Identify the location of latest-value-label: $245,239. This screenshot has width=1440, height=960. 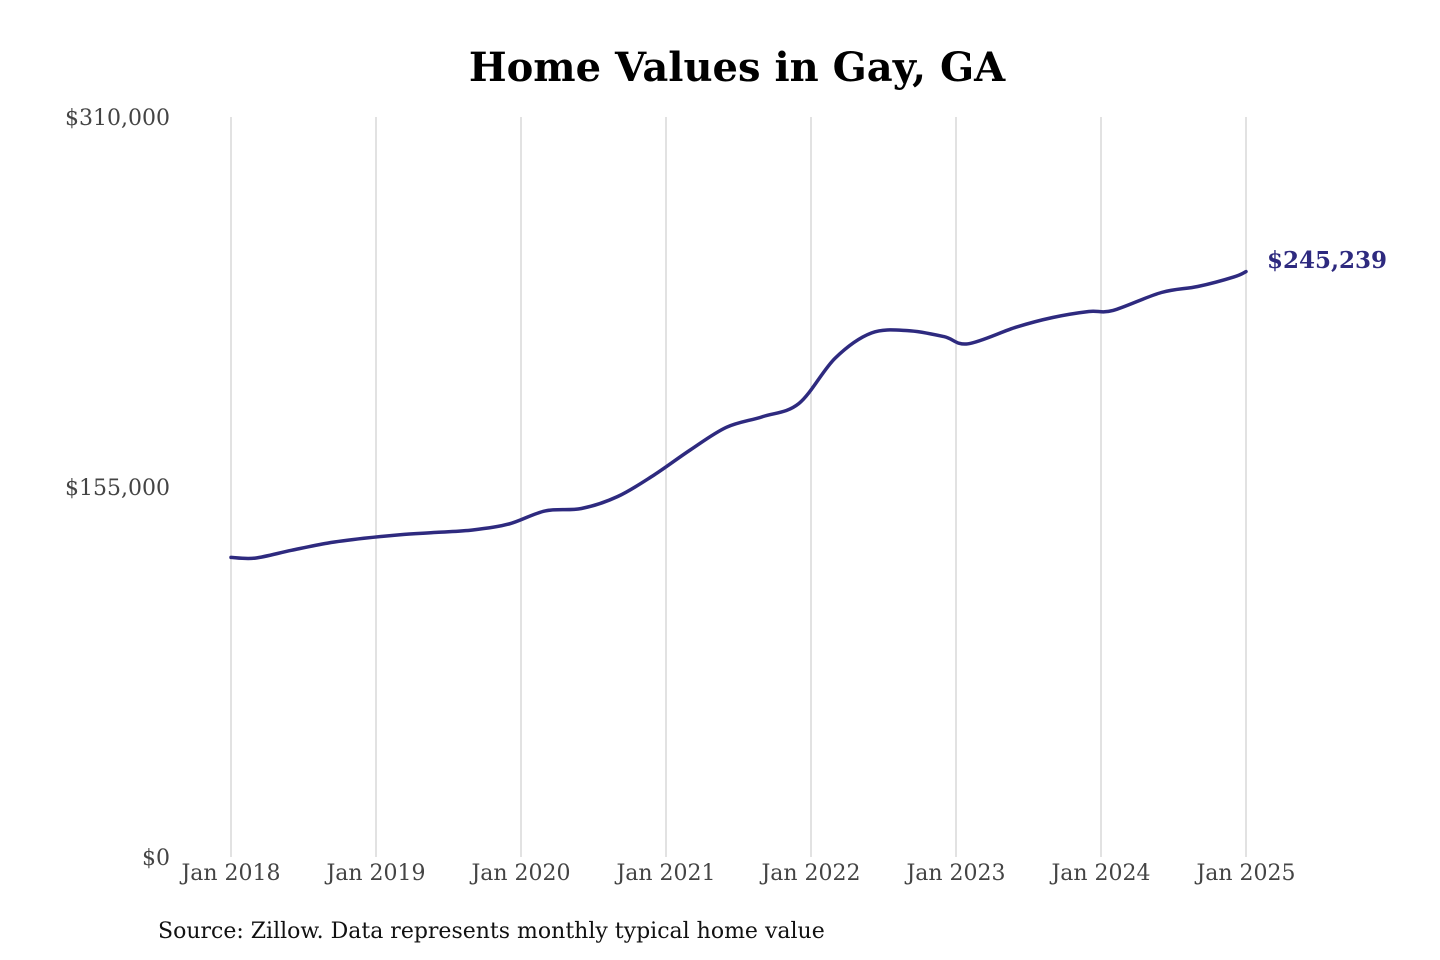
(1327, 260).